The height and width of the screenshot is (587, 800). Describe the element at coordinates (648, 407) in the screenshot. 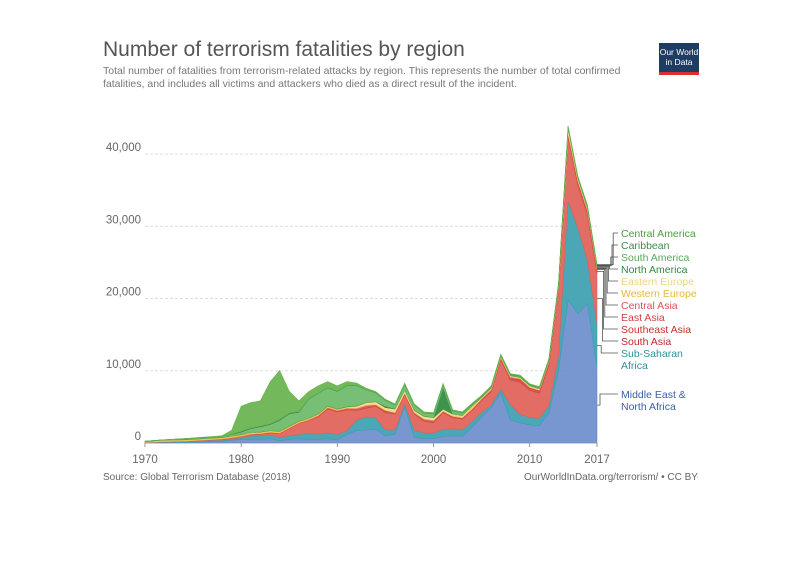

I see `legend-label: North Africa` at that location.